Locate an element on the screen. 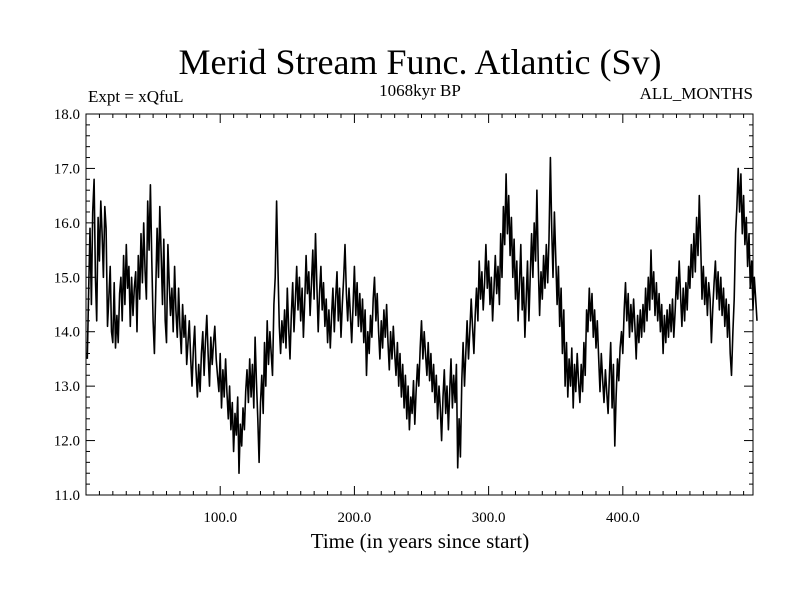  months-label: ALL_MONTHS is located at coordinates (696, 93).